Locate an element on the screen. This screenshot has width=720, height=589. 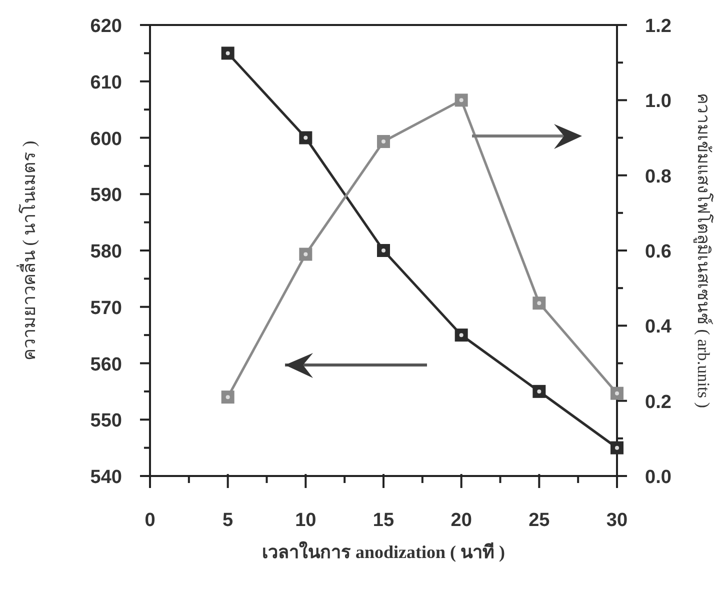
y-tick-label: 620 is located at coordinates (106, 26).